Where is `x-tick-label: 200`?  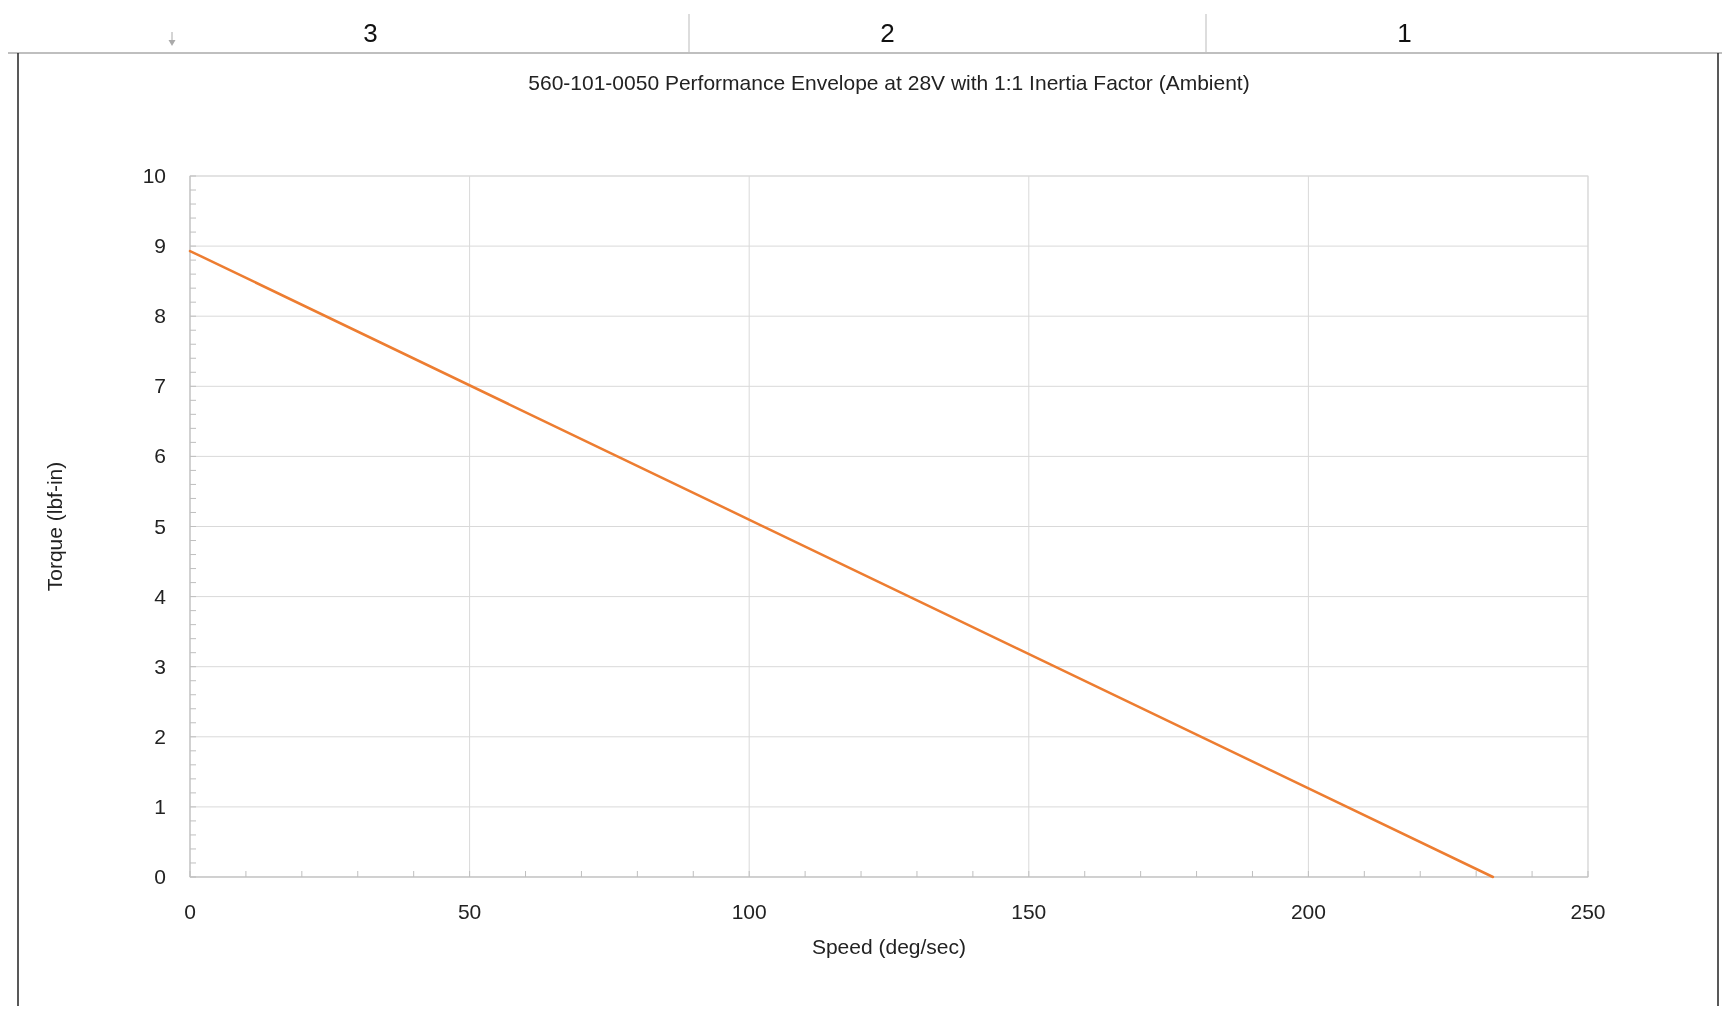
x-tick-label: 200 is located at coordinates (1308, 911).